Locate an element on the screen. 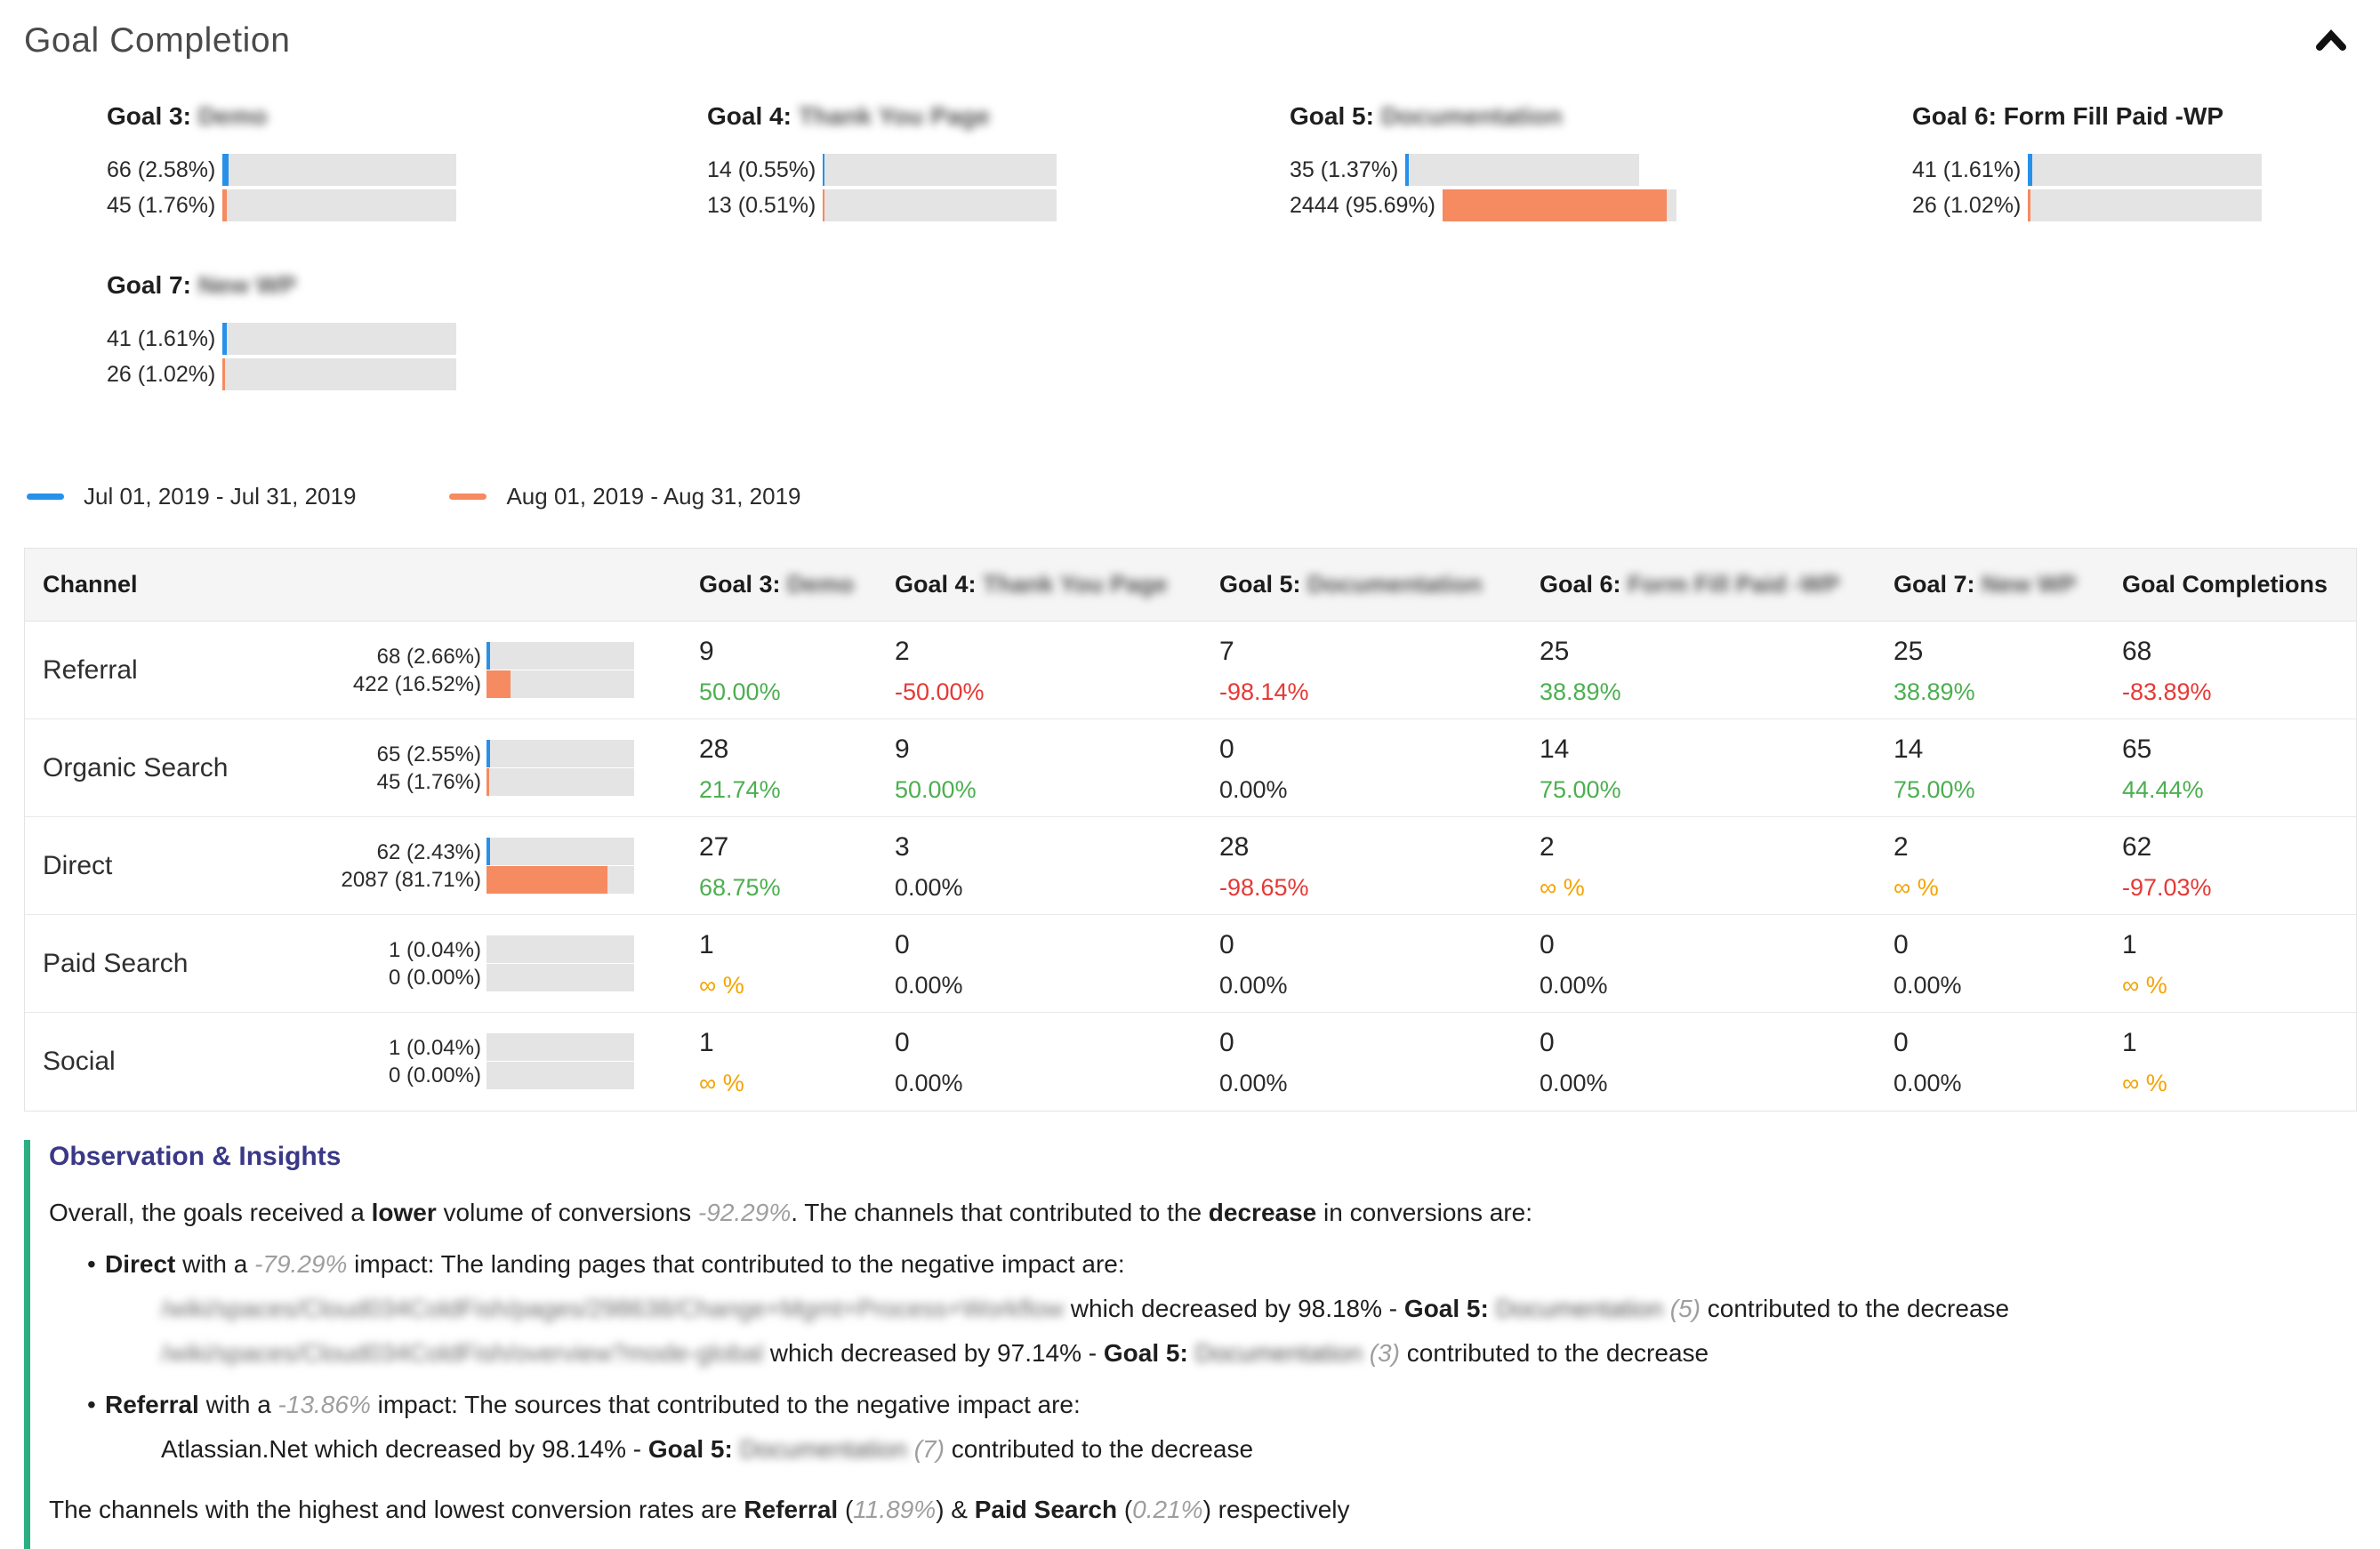 This screenshot has height=1549, width=2380. col-header-goal7: Goal 7: New WP is located at coordinates (1985, 584).